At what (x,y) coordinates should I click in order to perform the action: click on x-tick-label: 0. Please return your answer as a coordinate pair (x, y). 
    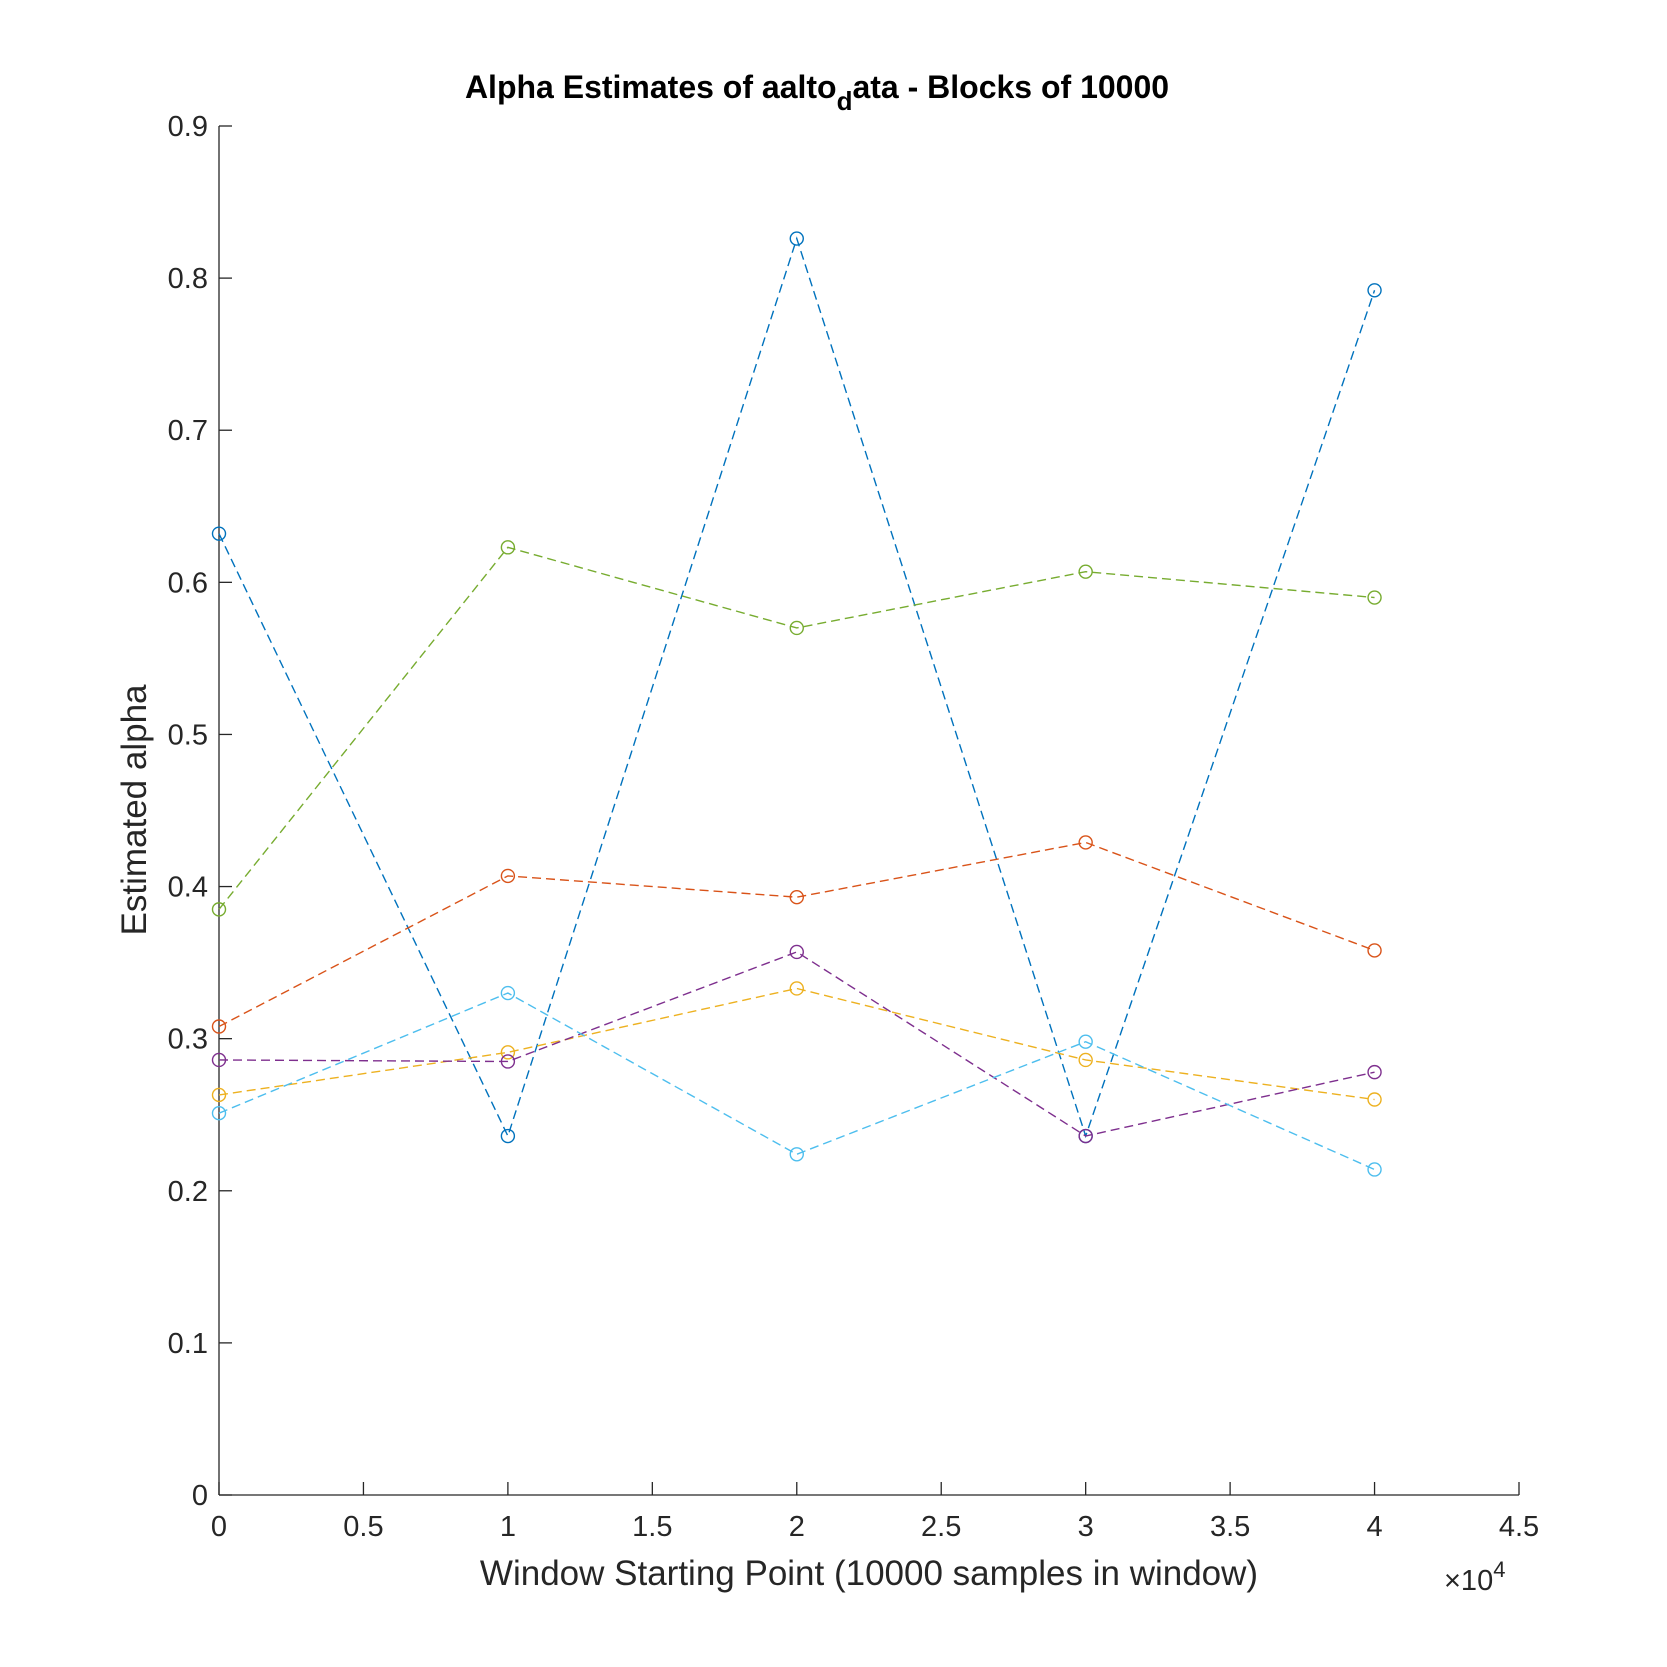
    Looking at the image, I should click on (219, 1527).